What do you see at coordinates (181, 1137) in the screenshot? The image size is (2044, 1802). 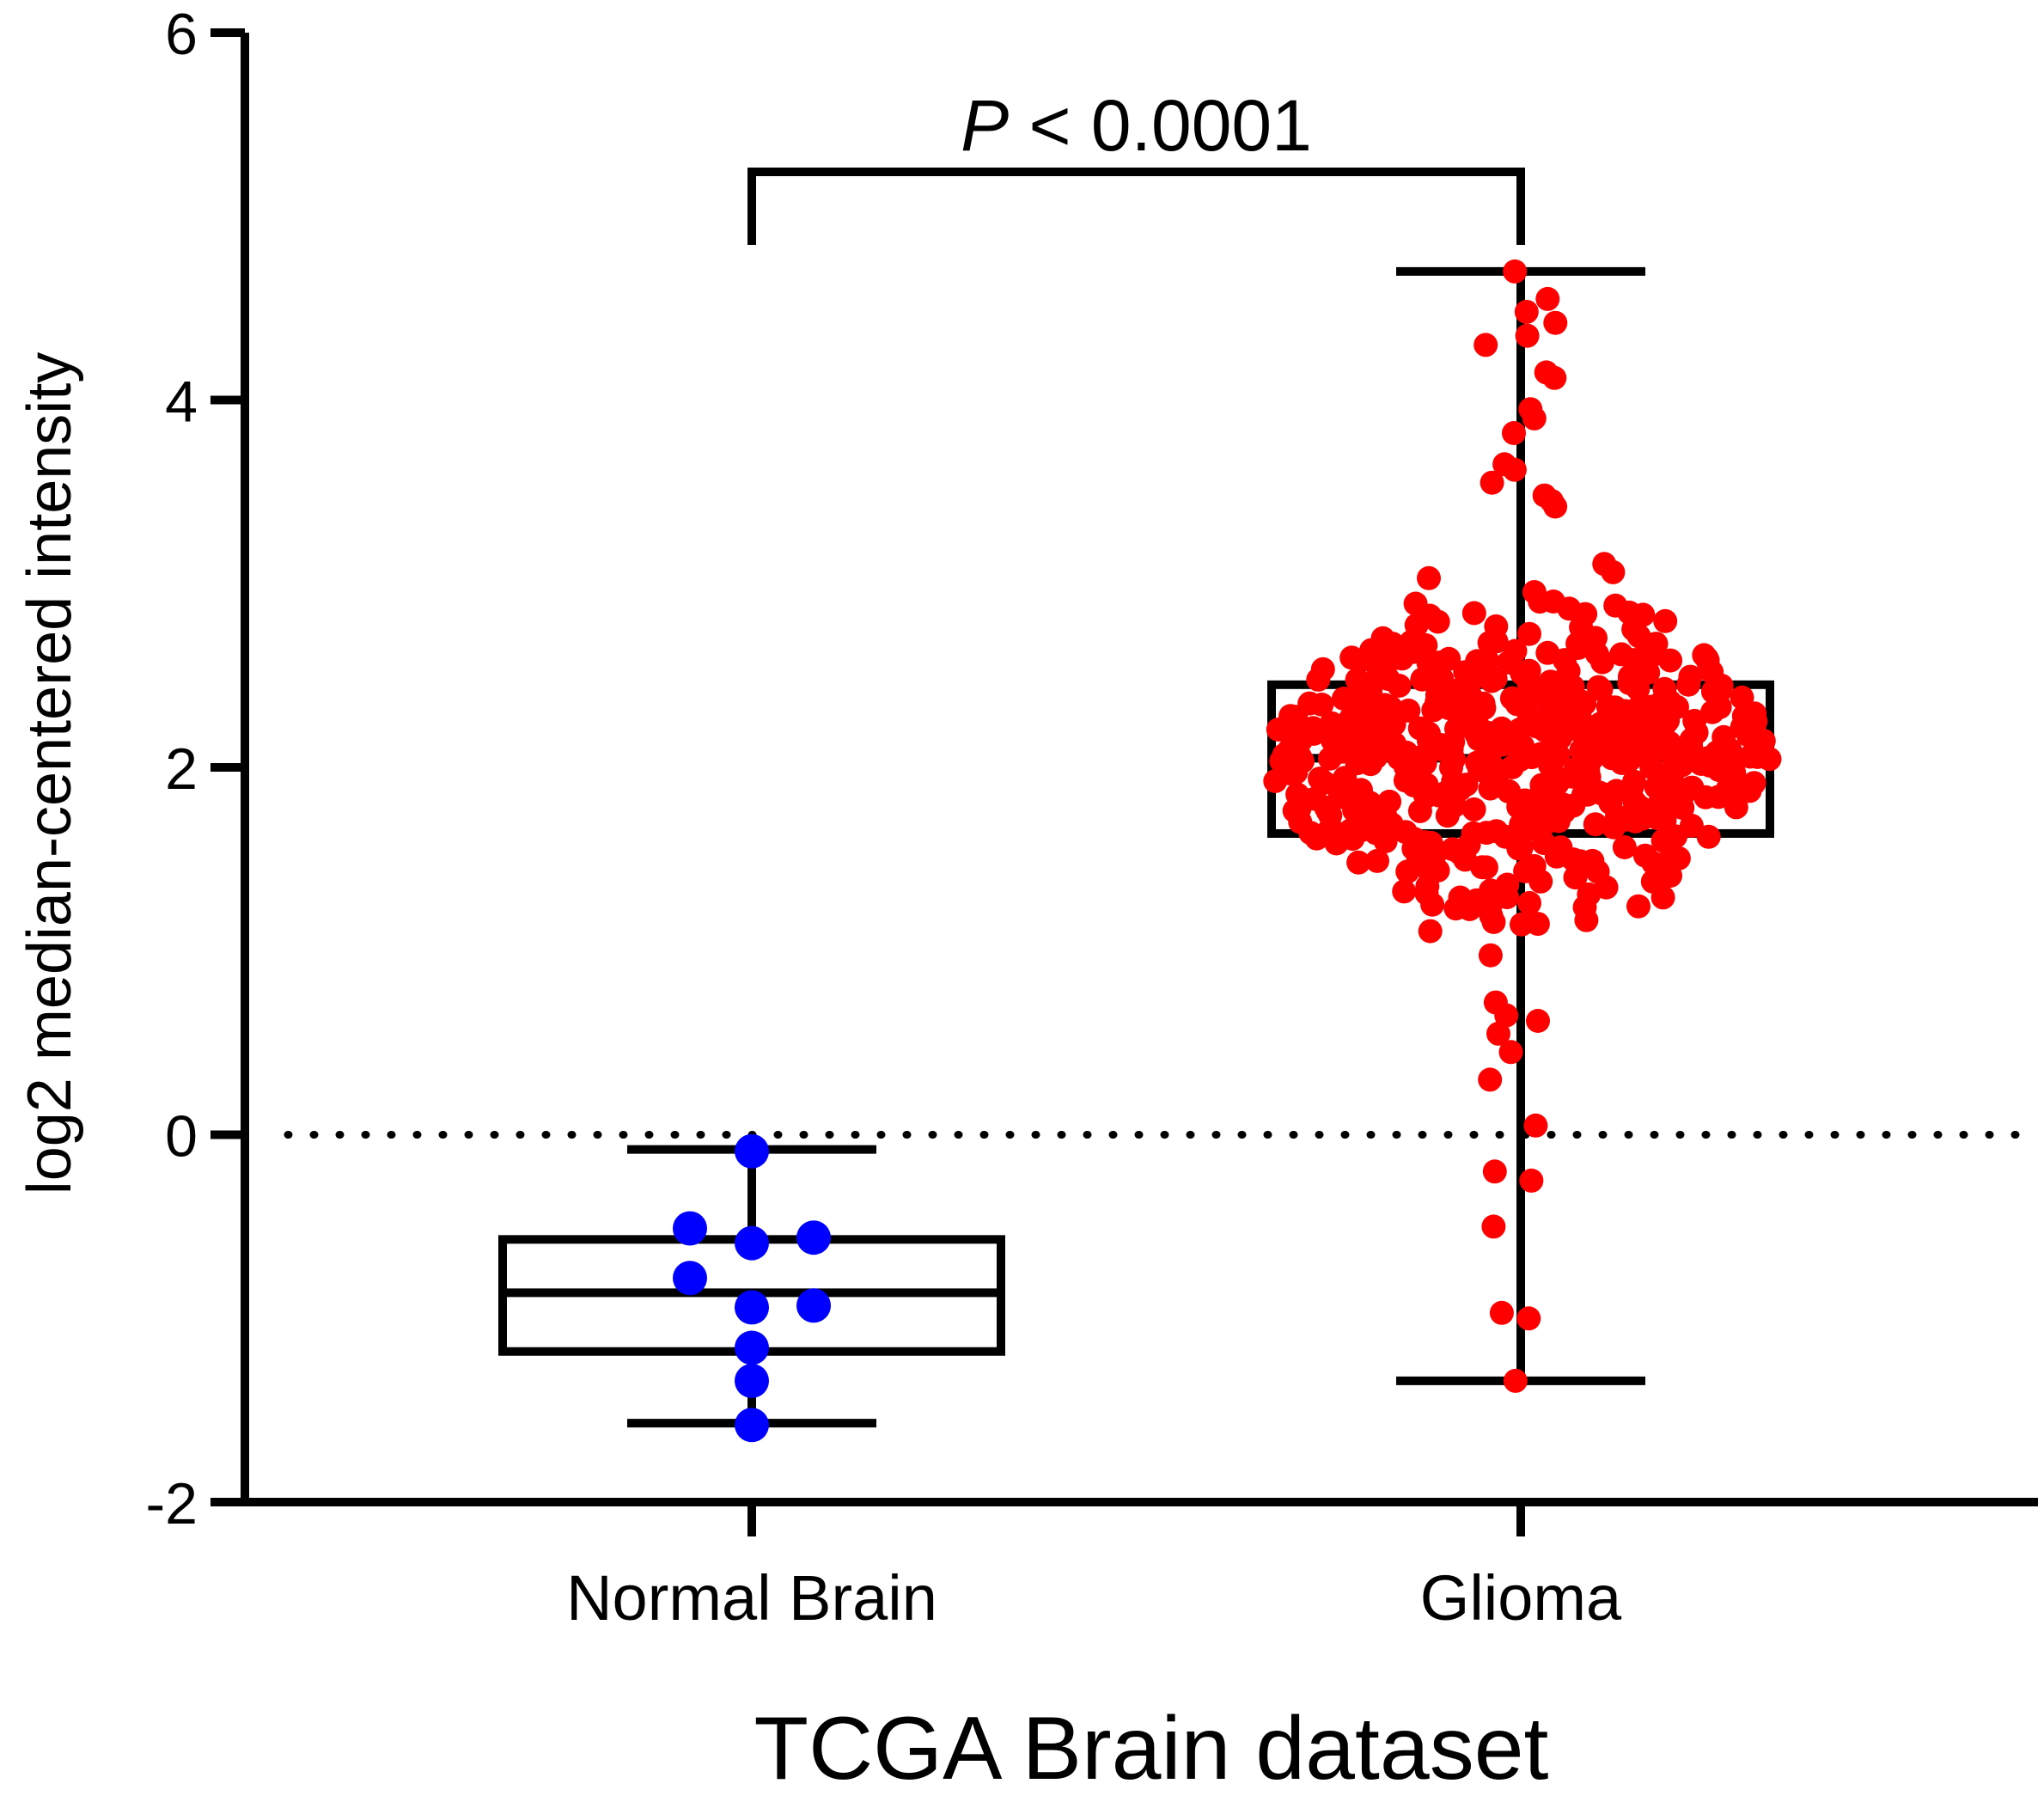 I see `y-tick-label: 0` at bounding box center [181, 1137].